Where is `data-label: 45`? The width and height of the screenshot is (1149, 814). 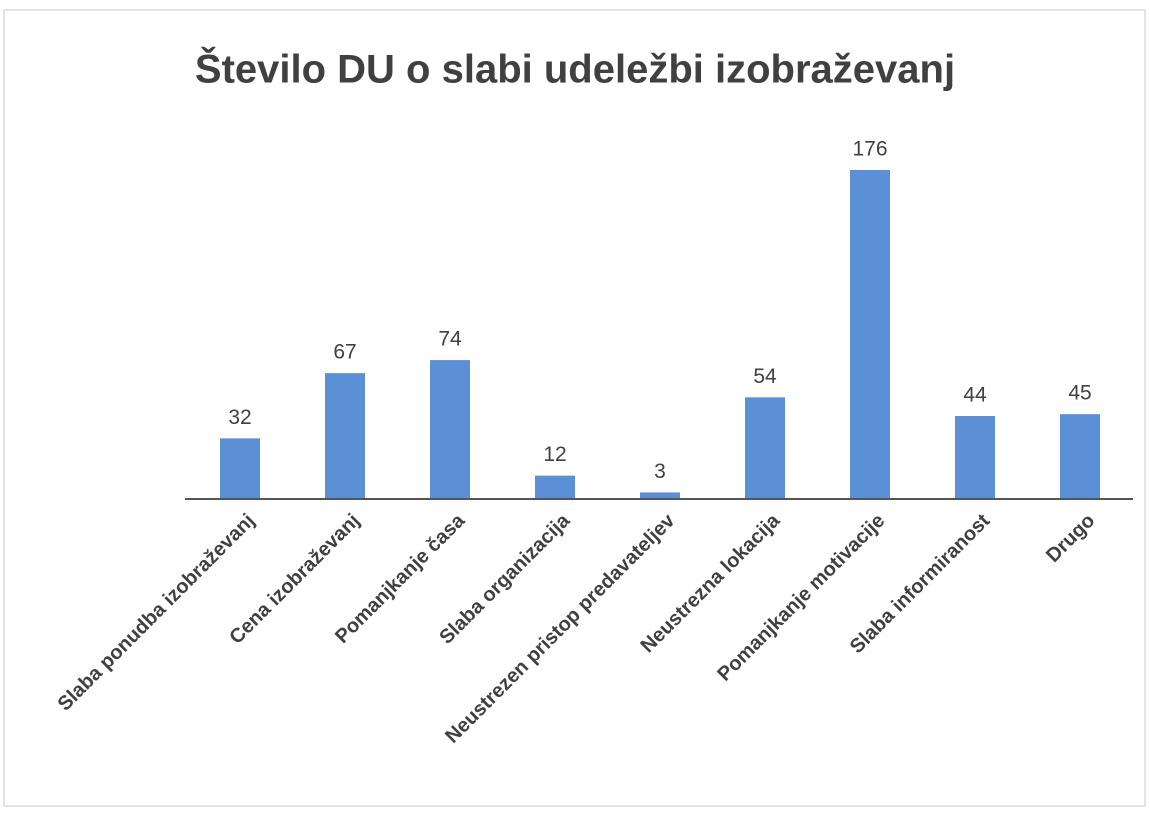 data-label: 45 is located at coordinates (1079, 393).